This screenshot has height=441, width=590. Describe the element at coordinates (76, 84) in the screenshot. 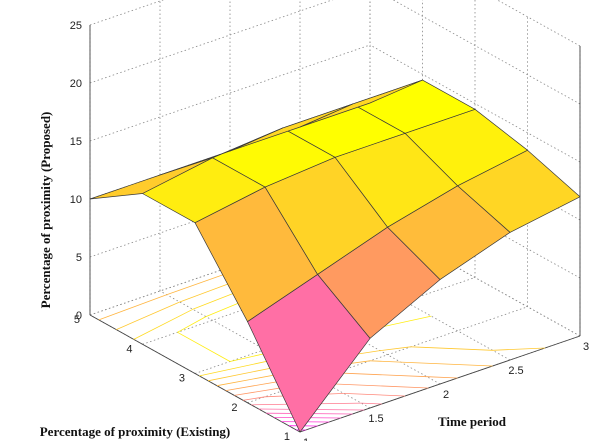

I see `z-tick-label: 20` at that location.